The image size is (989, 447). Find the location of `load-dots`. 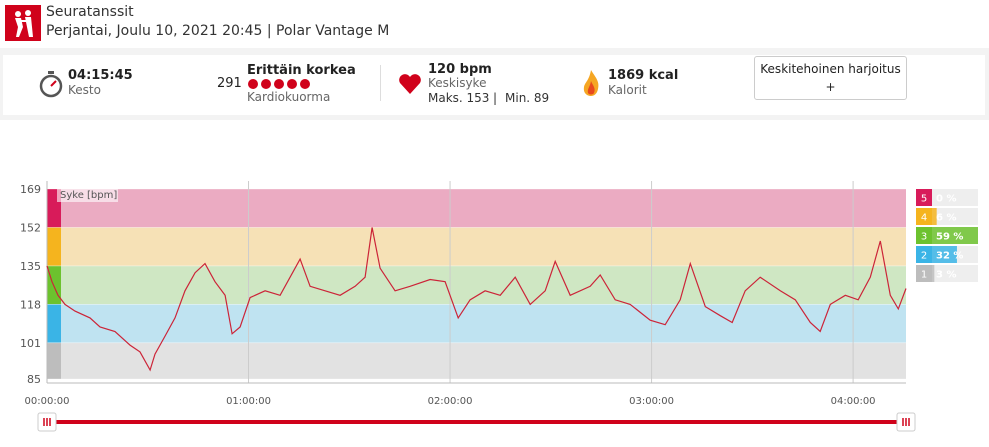

load-dots is located at coordinates (279, 84).